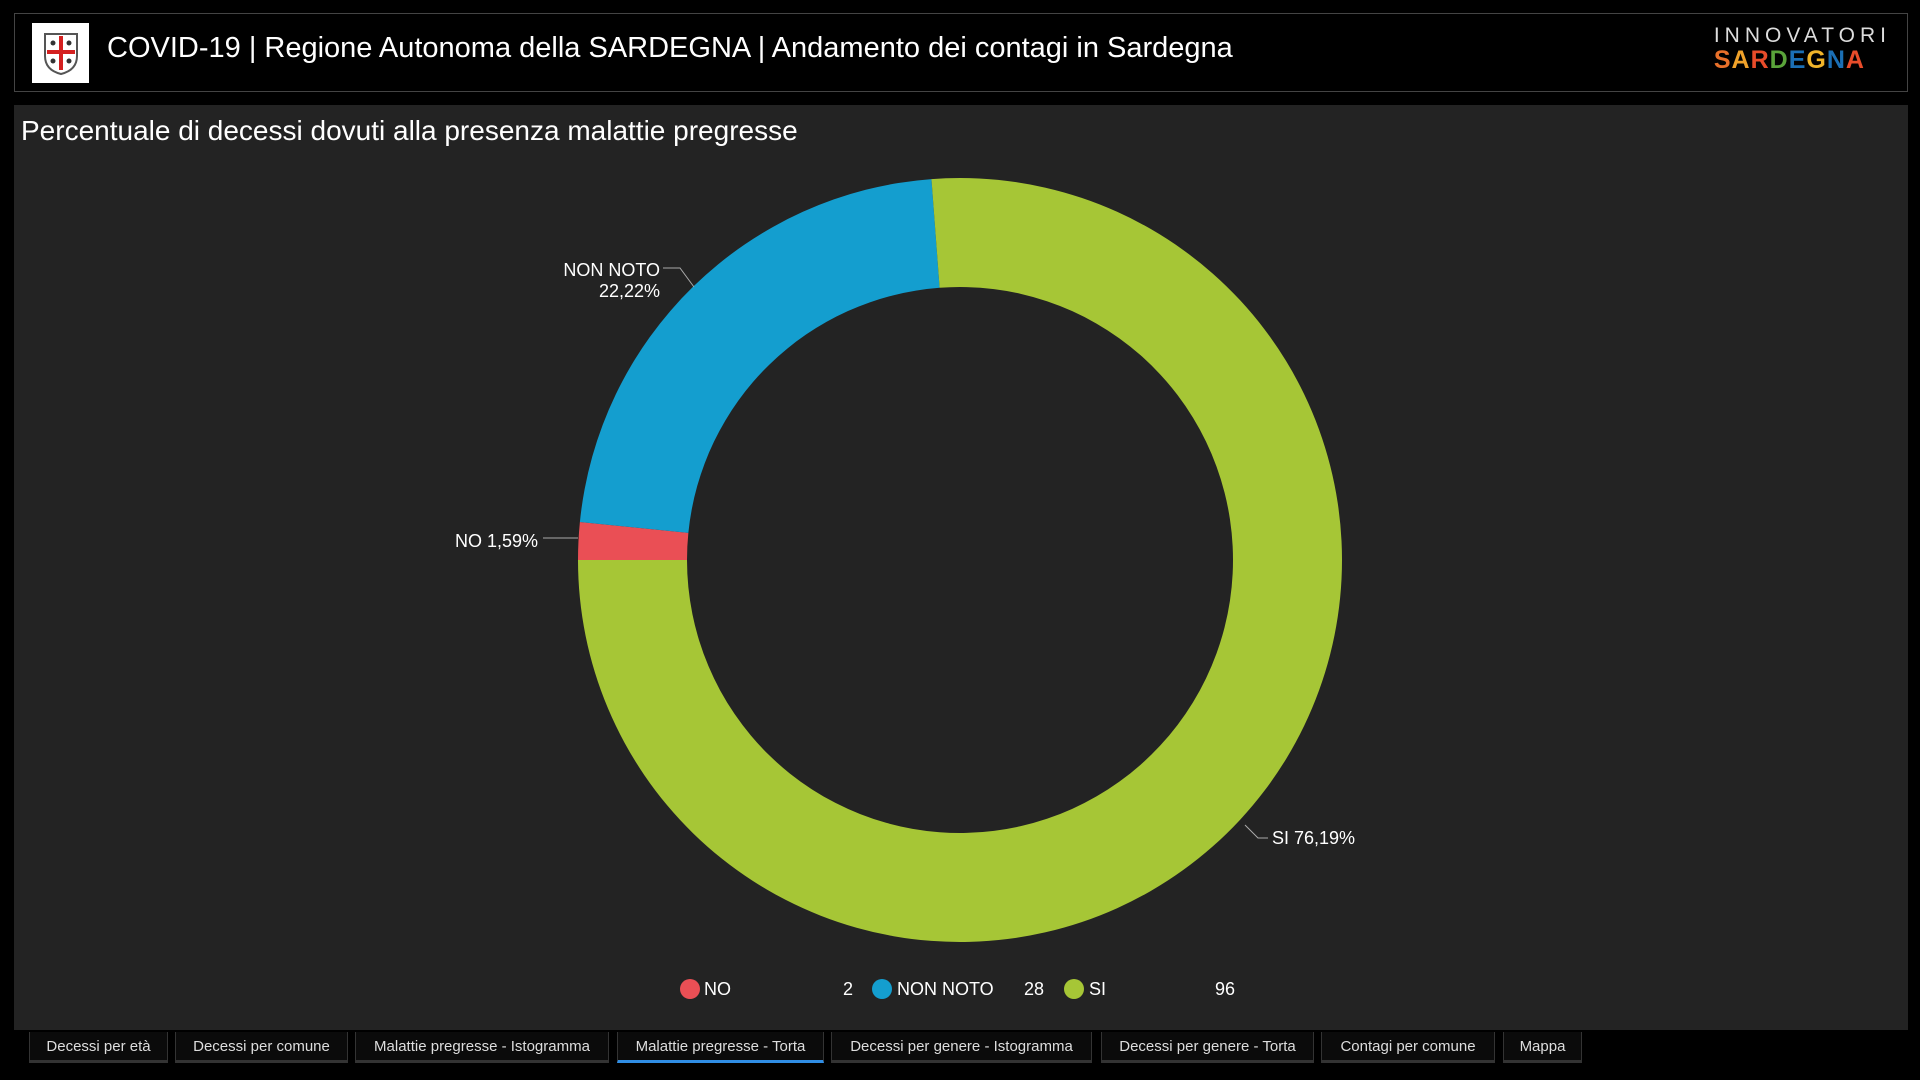  Describe the element at coordinates (60, 53) in the screenshot. I see `sardinia-crest-logo` at that location.